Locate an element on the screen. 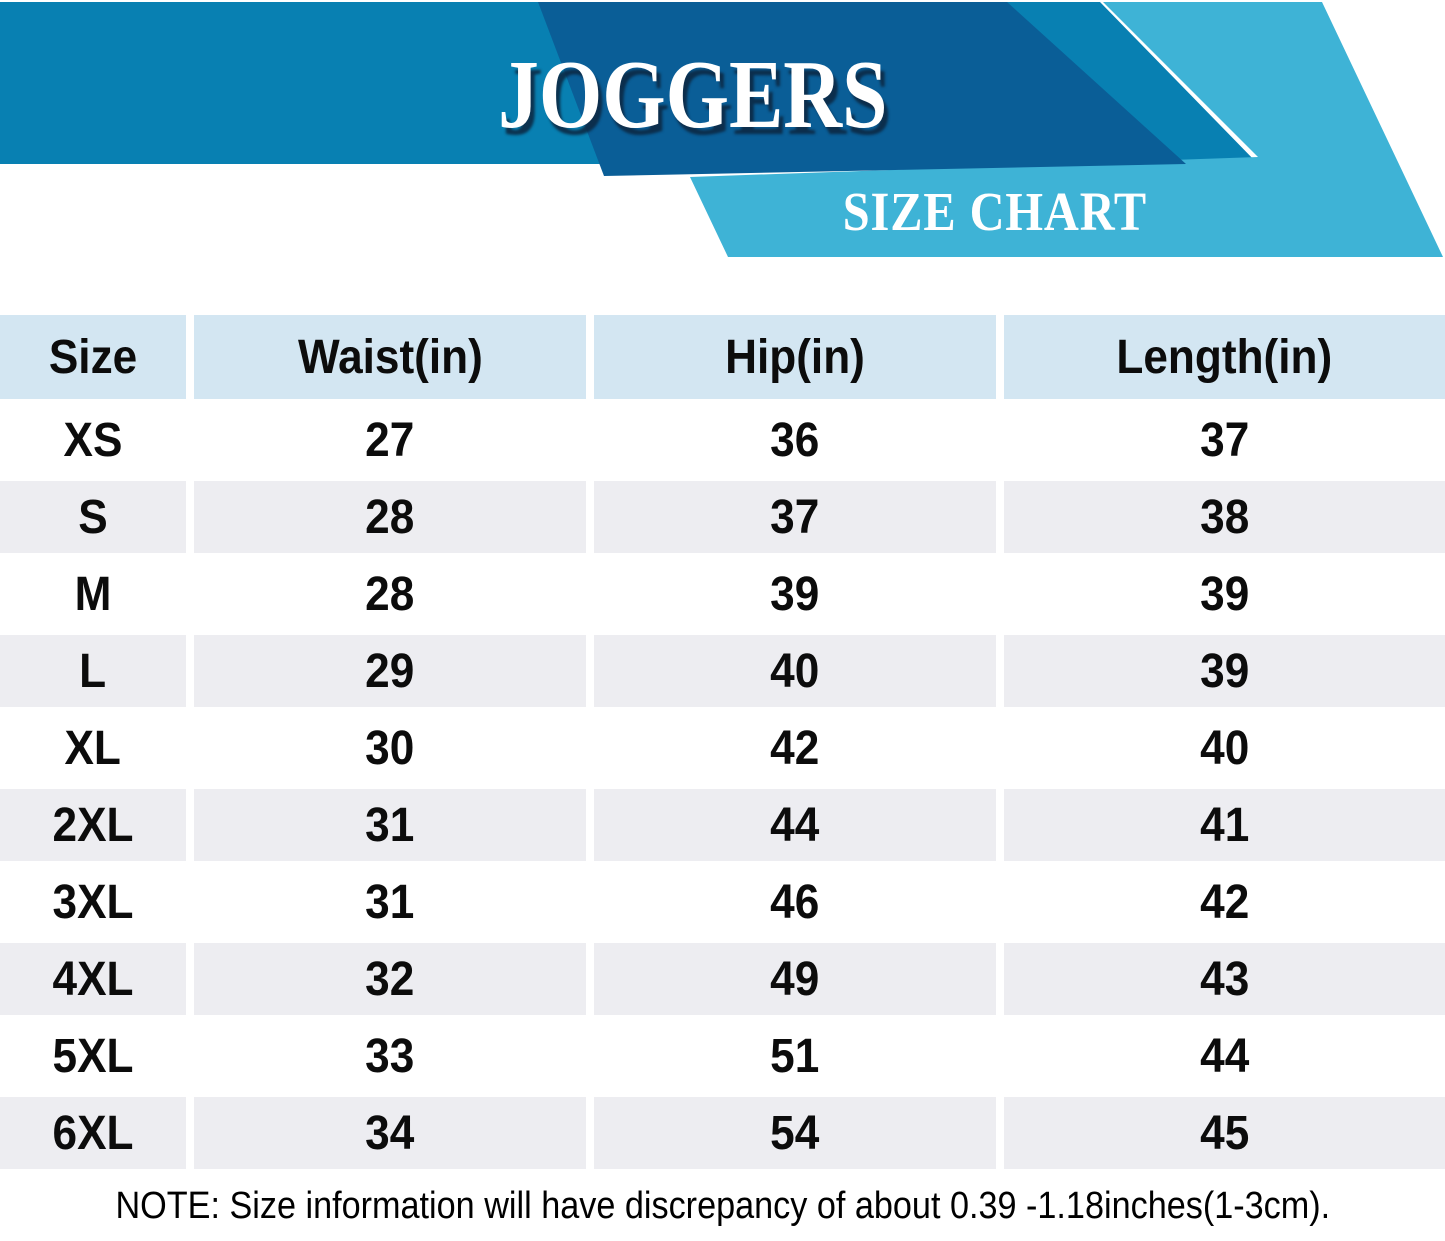 This screenshot has width=1445, height=1241. size-cell: XS is located at coordinates (93, 440).